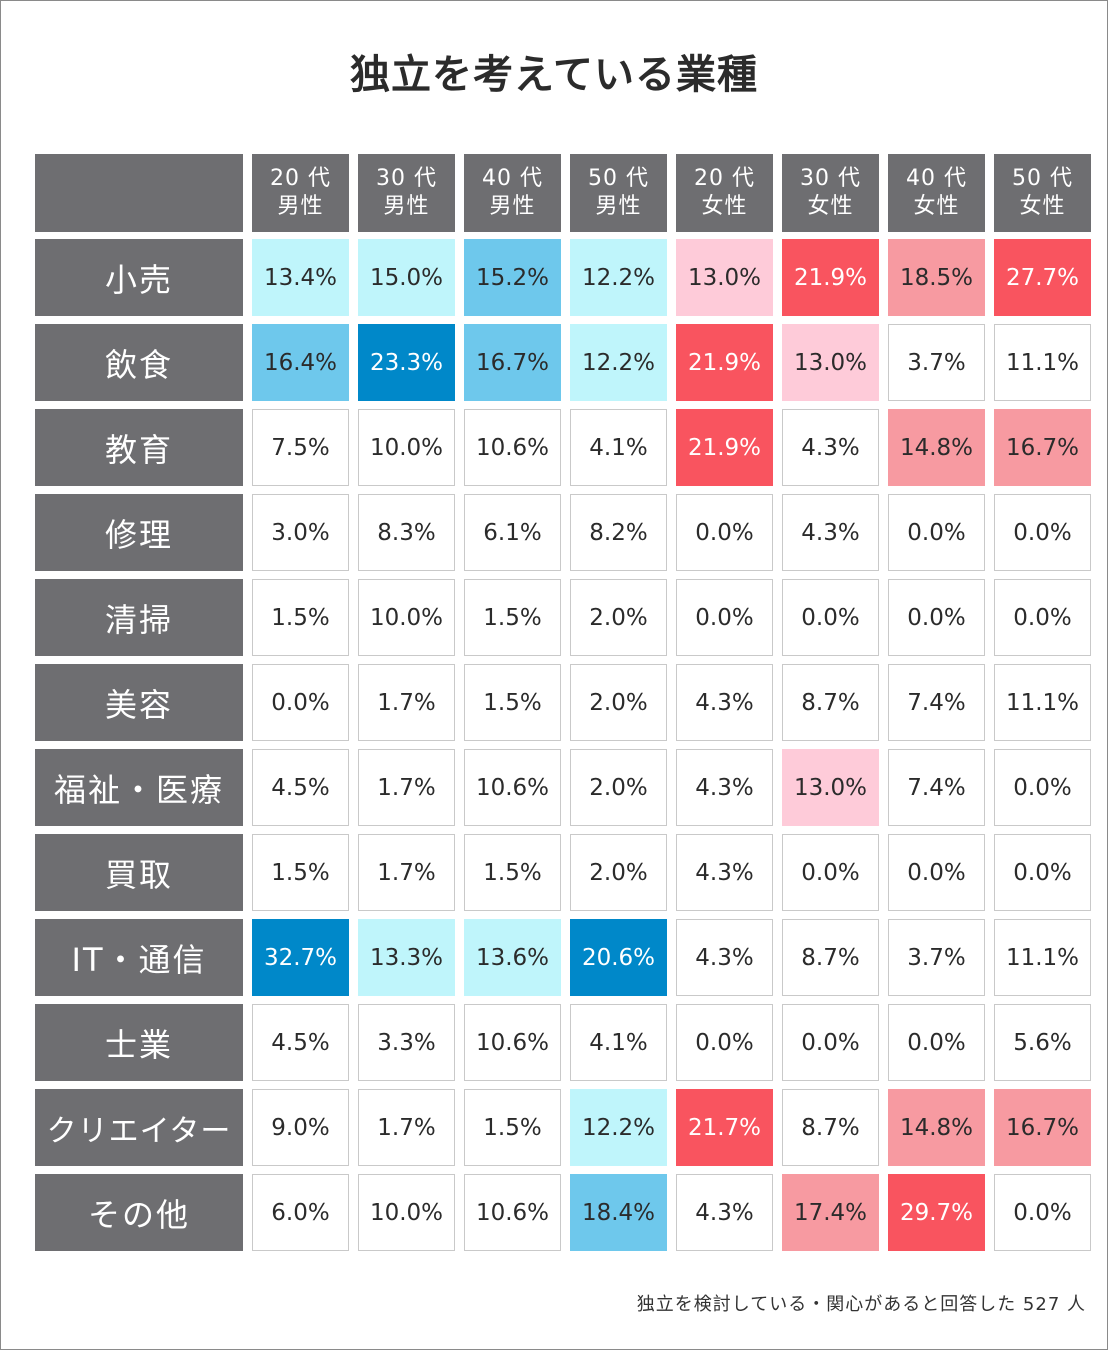  What do you see at coordinates (618, 193) in the screenshot?
I see `column-header: 50 代男性` at bounding box center [618, 193].